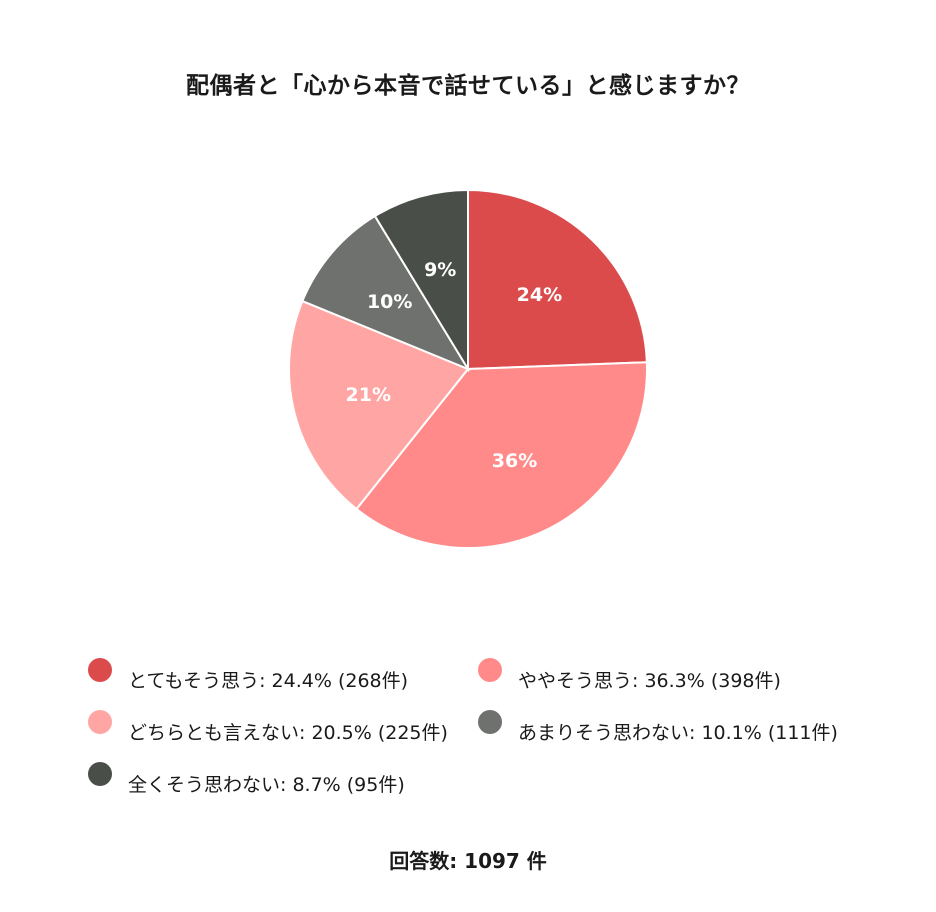  Describe the element at coordinates (421, 280) in the screenshot. I see `slice-strongly-disagree` at that location.